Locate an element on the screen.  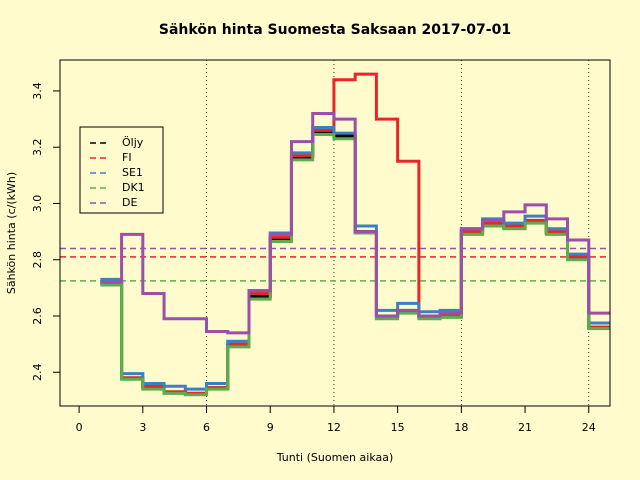
x-tick-label: 21 is located at coordinates (525, 427).